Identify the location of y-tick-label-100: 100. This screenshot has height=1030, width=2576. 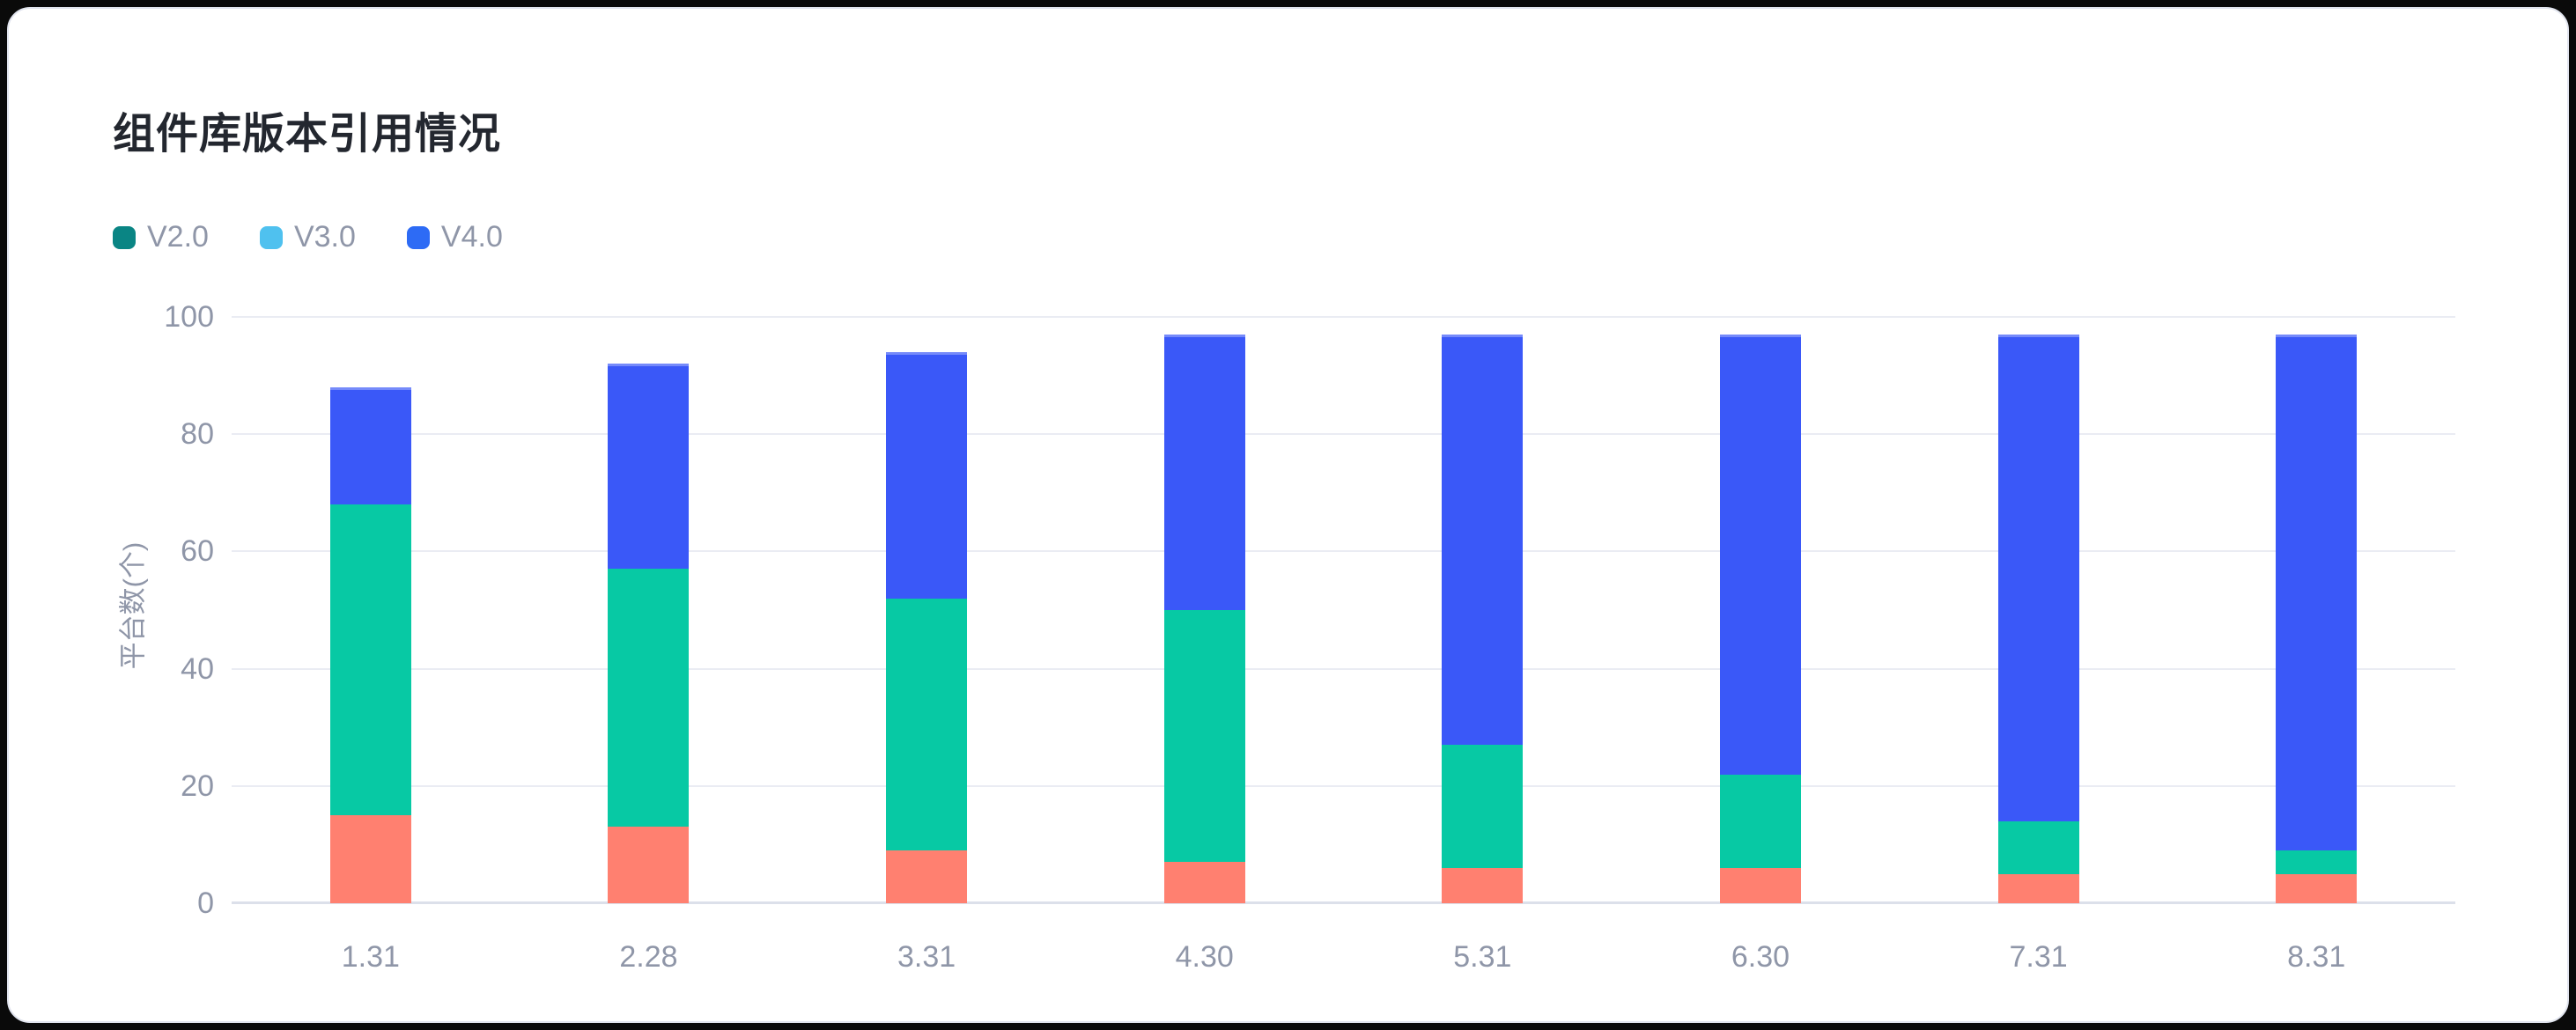
(189, 317).